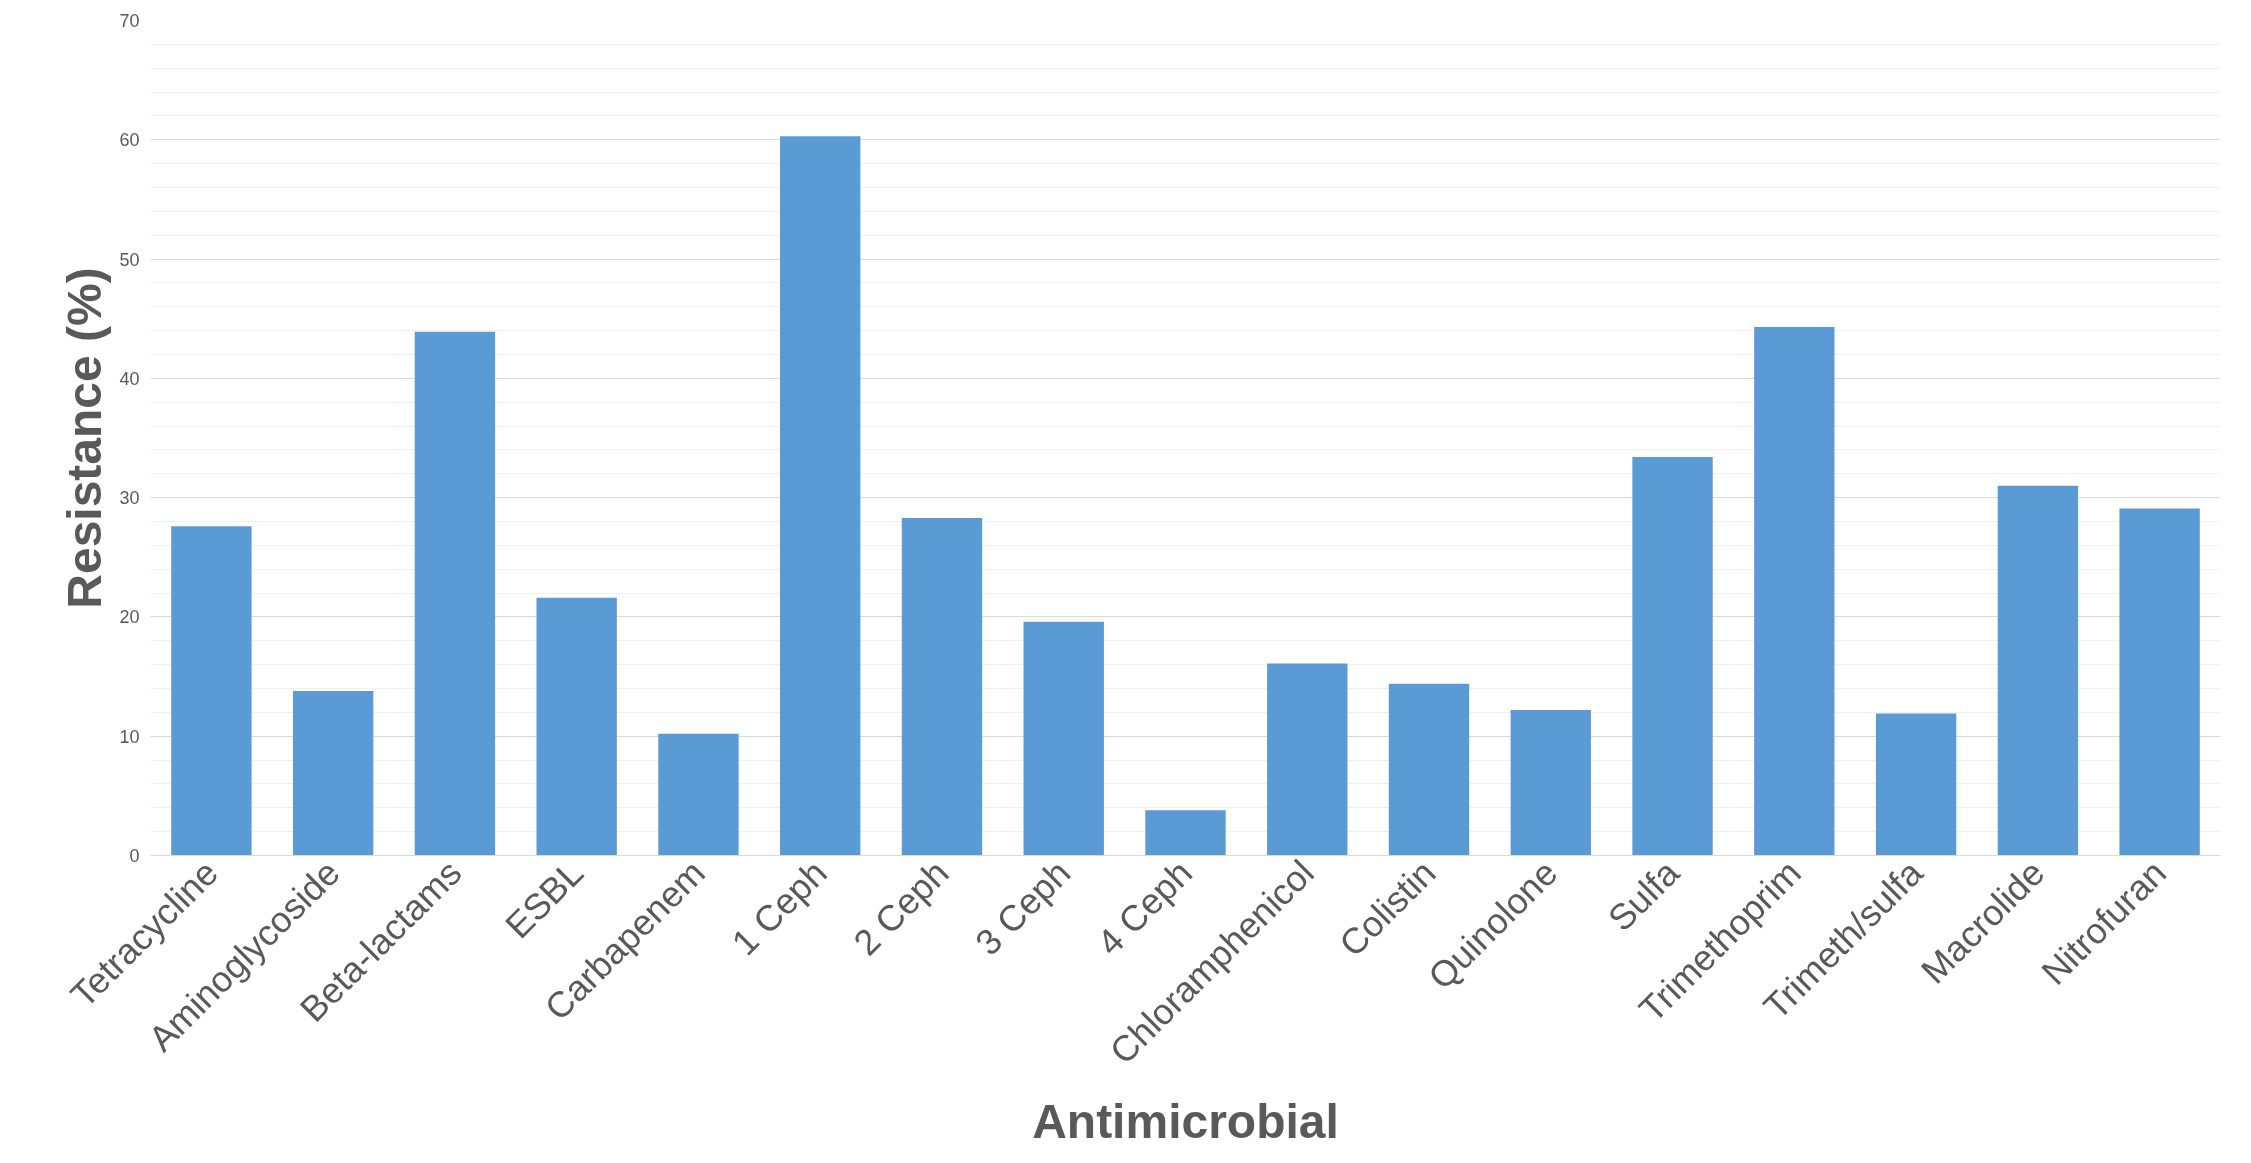 The image size is (2251, 1163). Describe the element at coordinates (129, 21) in the screenshot. I see `y-tick-label: 70` at that location.